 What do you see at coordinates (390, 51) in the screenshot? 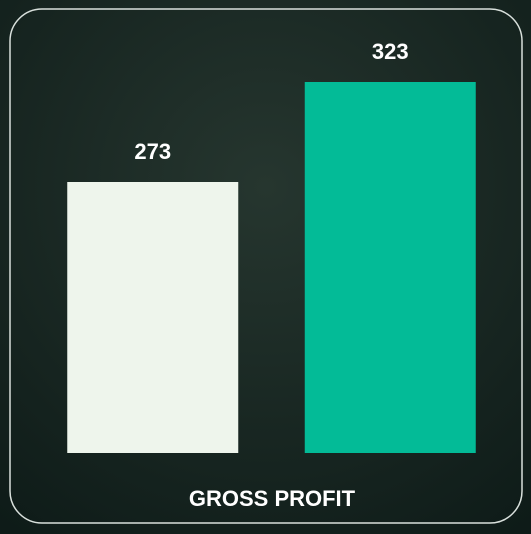
I see `data-label: 323` at bounding box center [390, 51].